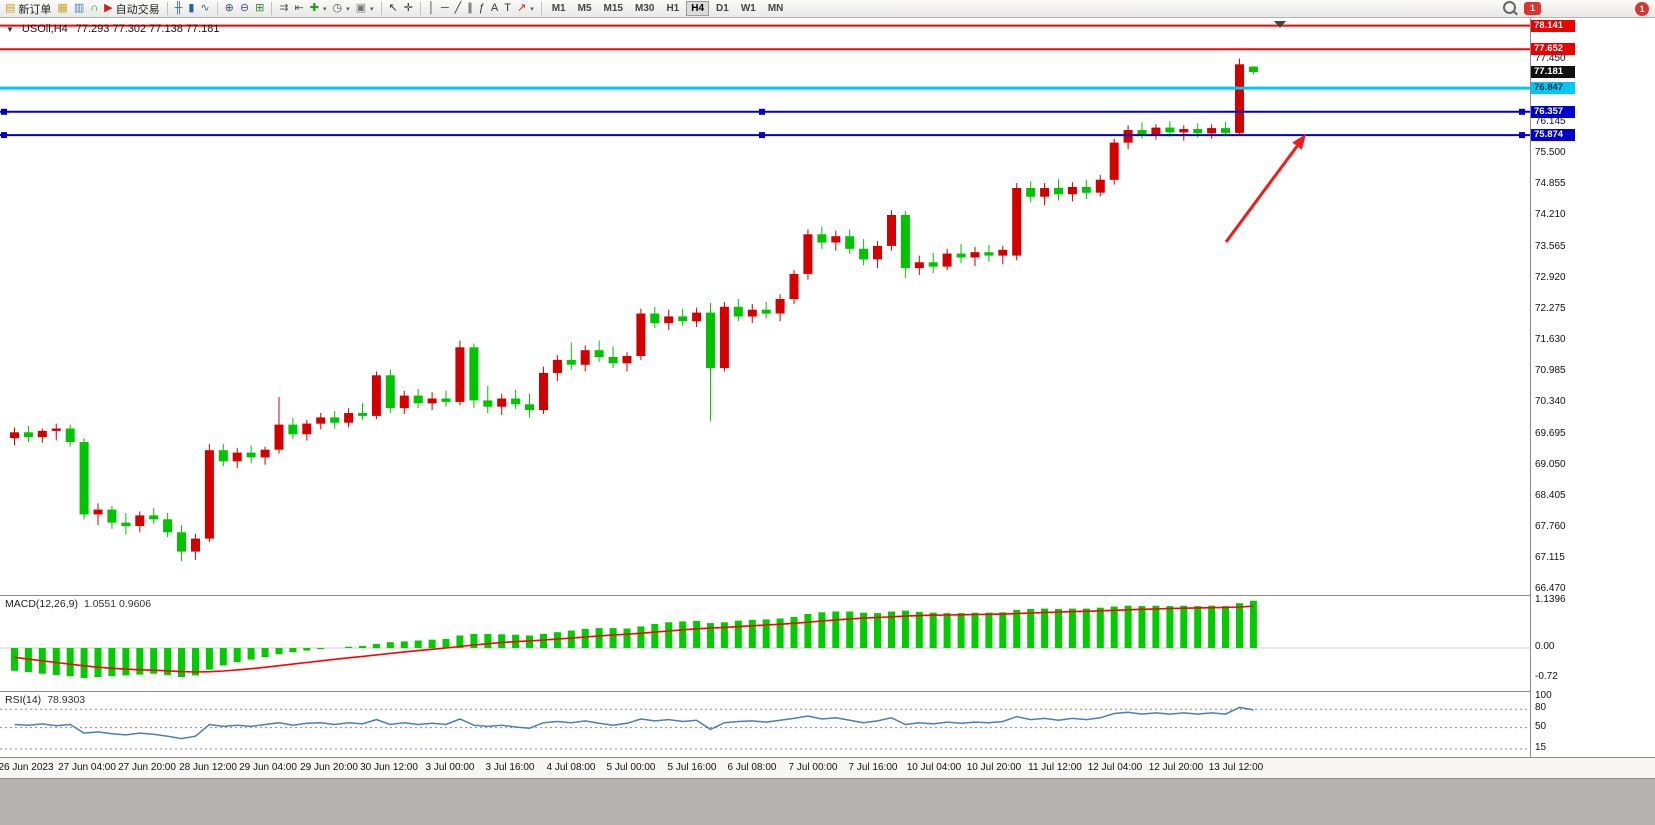 This screenshot has height=825, width=1655. Describe the element at coordinates (644, 8) in the screenshot. I see `timeframe-m30-button: M30` at that location.